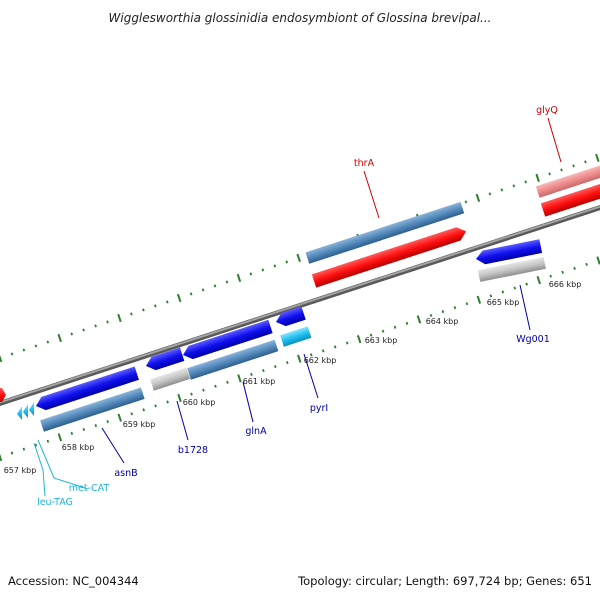 This screenshot has width=600, height=600. Describe the element at coordinates (381, 340) in the screenshot. I see `ruler-label: 663 kbp` at that location.